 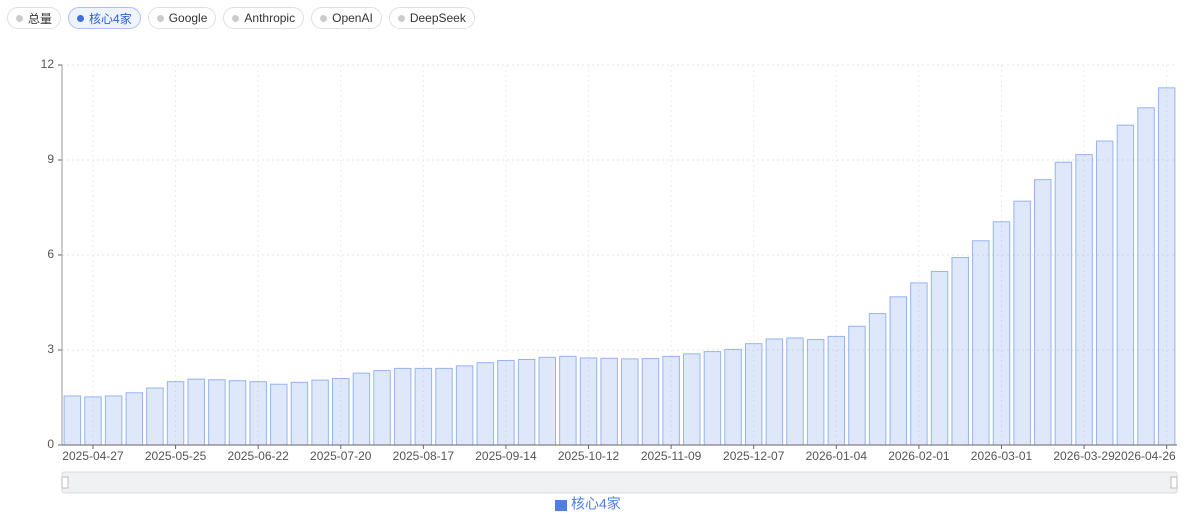 I want to click on filter-button: Anthropic, so click(x=264, y=18).